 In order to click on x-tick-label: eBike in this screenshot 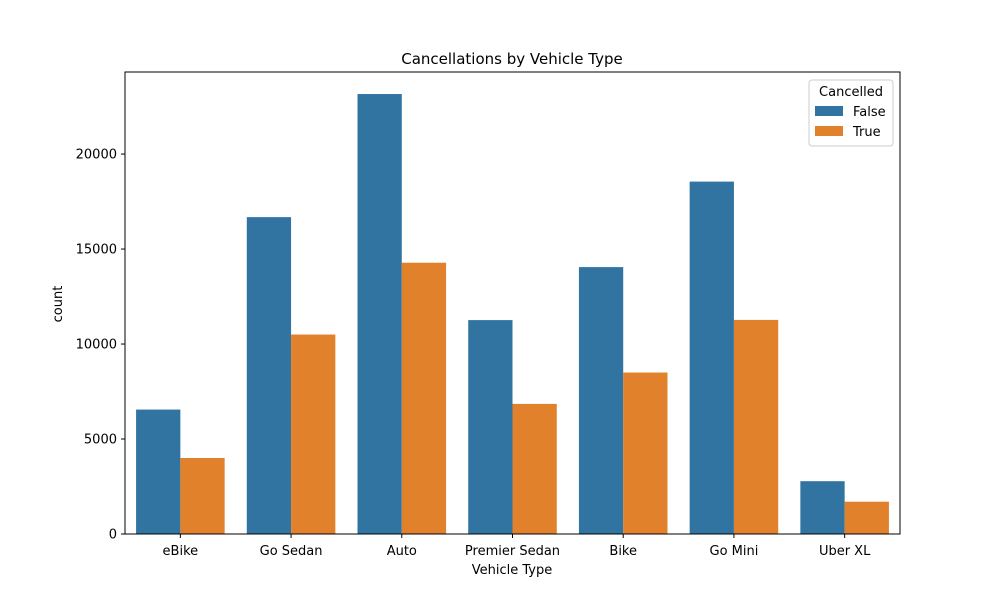, I will do `click(181, 551)`.